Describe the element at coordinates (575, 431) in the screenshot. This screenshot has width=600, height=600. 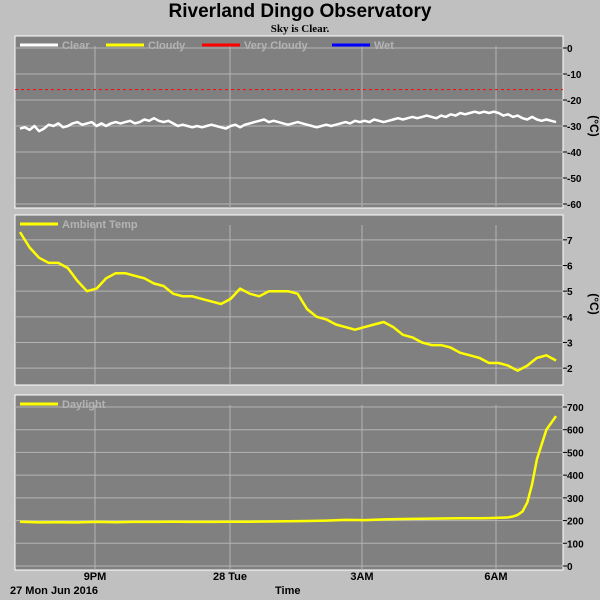
I see `panel-3-y-tick-label: 600` at that location.